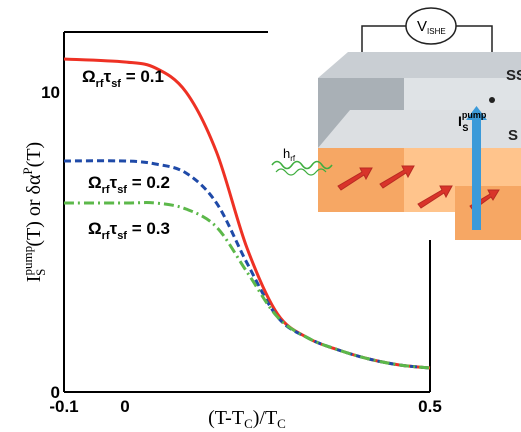  I want to click on voltmeter-label: VISHE, so click(431, 27).